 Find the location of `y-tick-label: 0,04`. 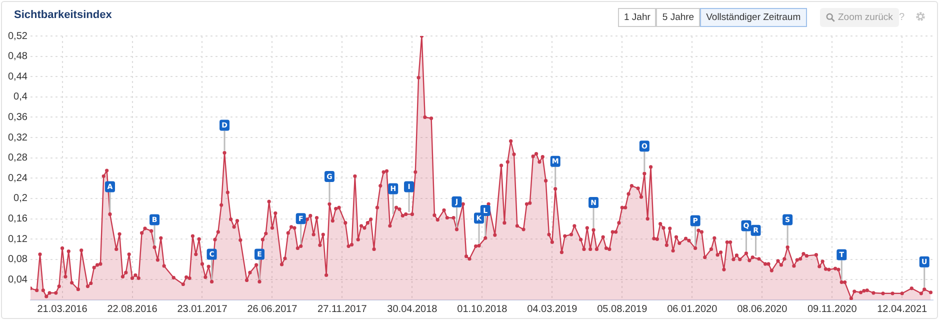

y-tick-label: 0,04 is located at coordinates (18, 280).